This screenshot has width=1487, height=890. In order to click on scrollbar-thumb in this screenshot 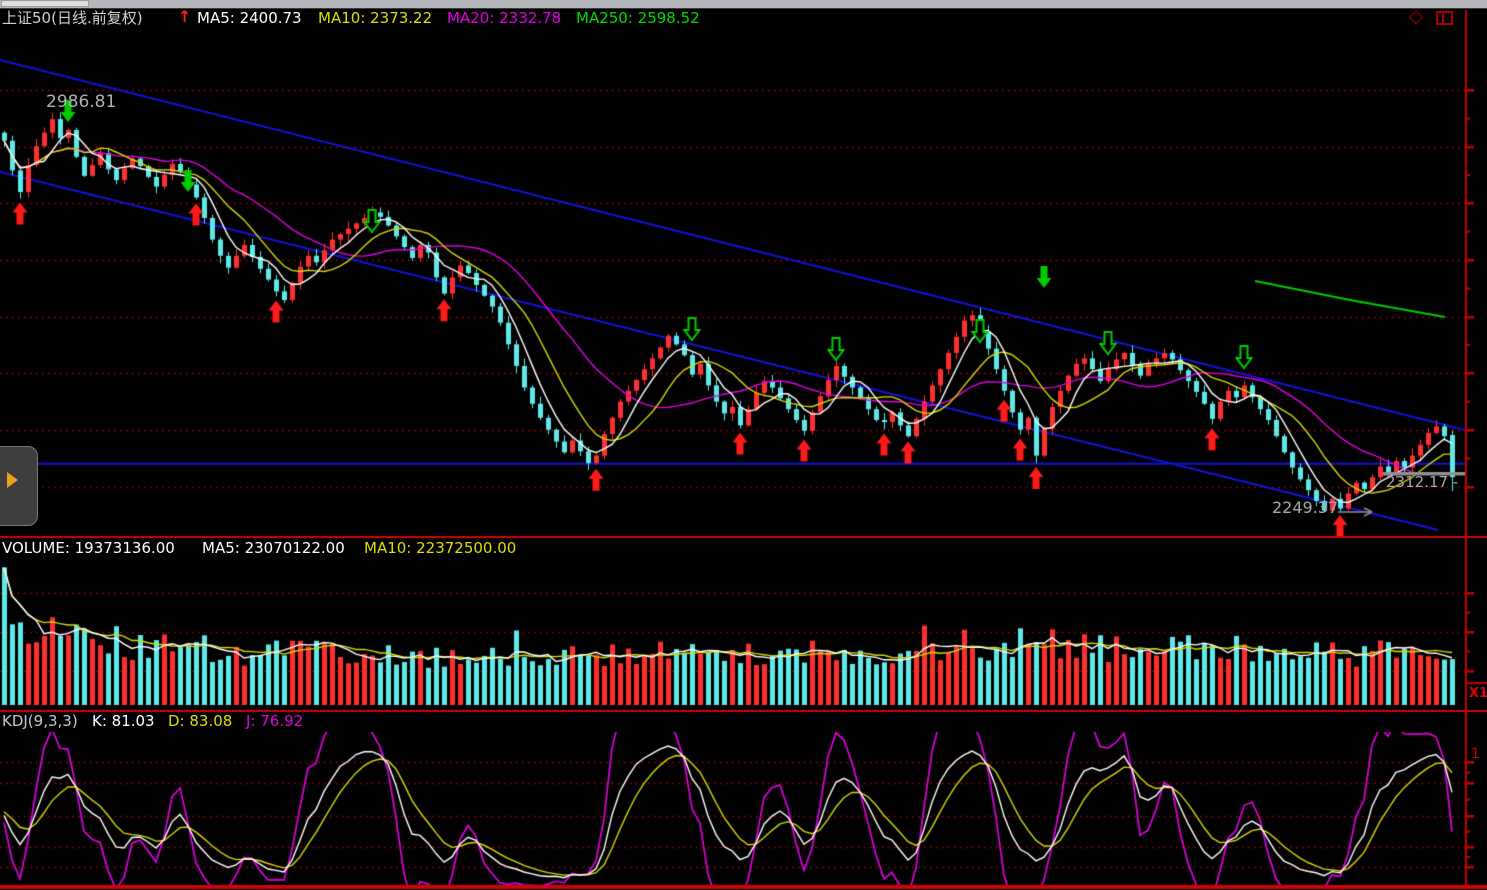, I will do `click(45, 3)`.